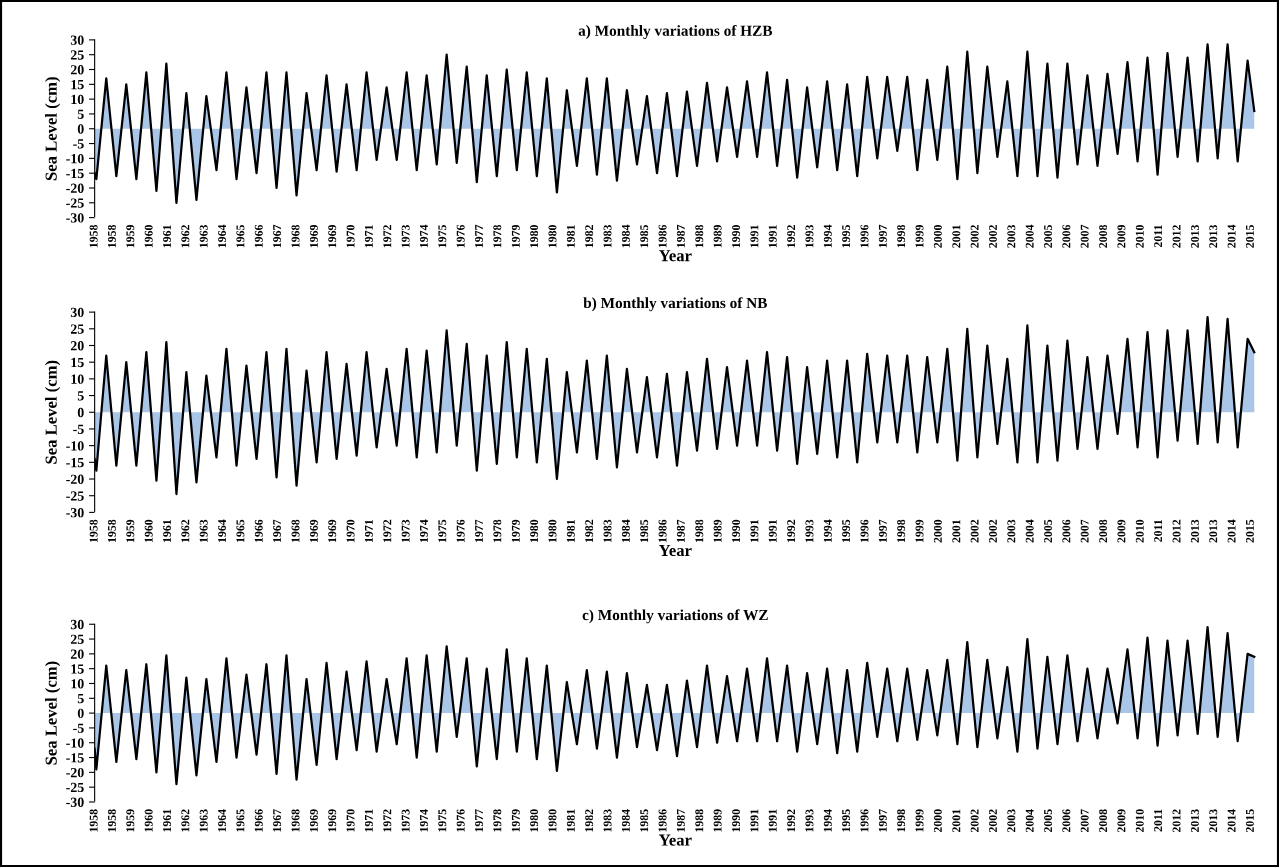  I want to click on x-tick-label: 1995, so click(846, 236).